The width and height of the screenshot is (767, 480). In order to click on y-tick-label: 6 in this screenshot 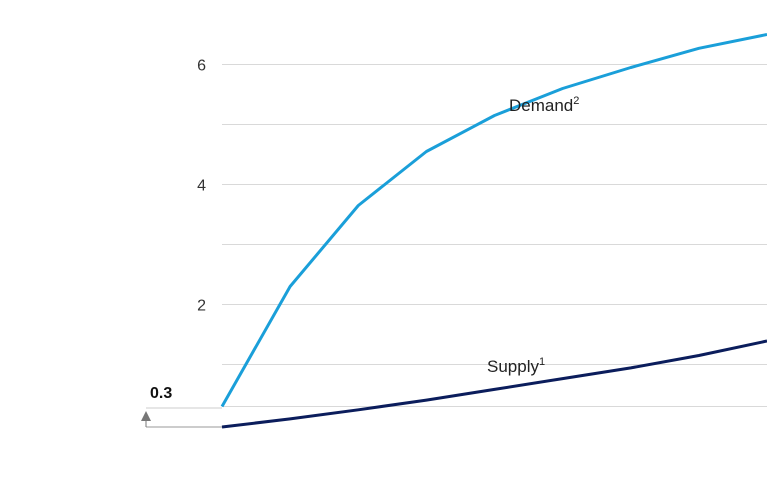, I will do `click(201, 66)`.